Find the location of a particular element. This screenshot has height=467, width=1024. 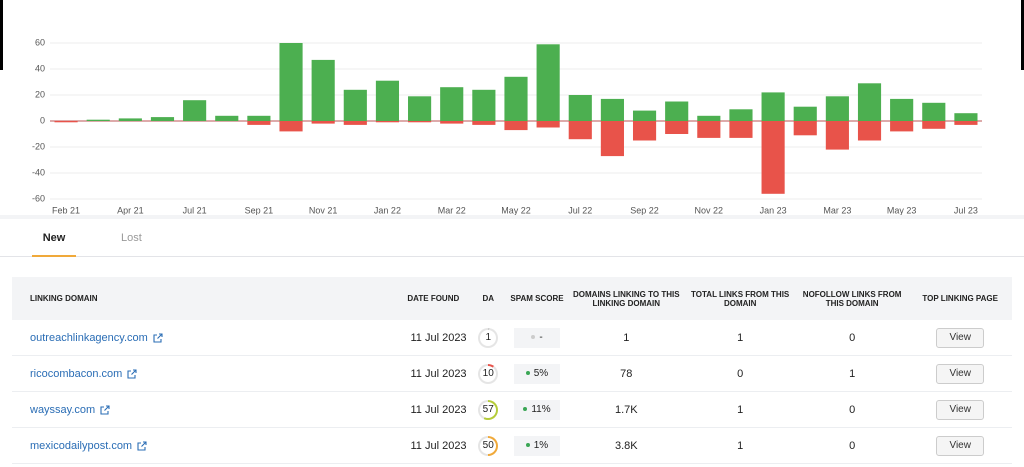

tab: Lost is located at coordinates (131, 238).